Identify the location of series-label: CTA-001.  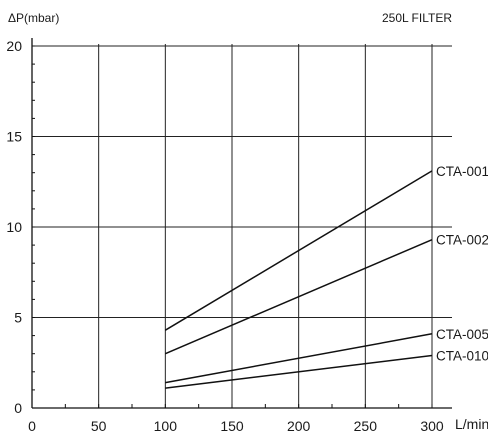
(462, 171).